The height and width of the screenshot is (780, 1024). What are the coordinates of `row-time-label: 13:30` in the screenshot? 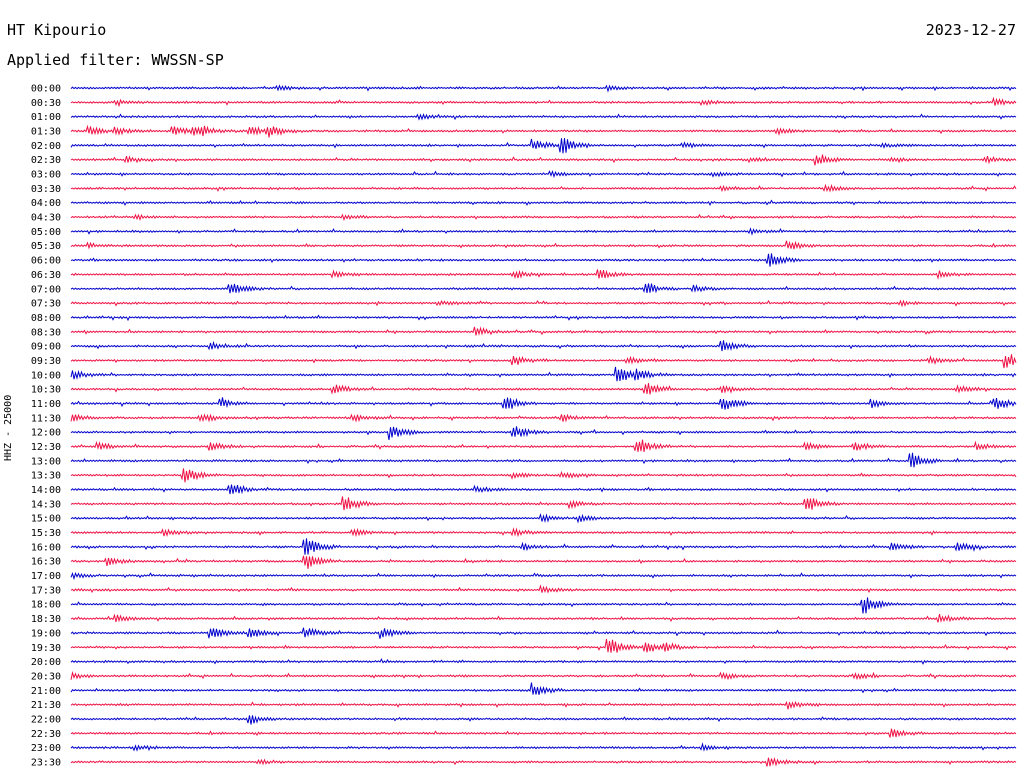 It's located at (46, 476).